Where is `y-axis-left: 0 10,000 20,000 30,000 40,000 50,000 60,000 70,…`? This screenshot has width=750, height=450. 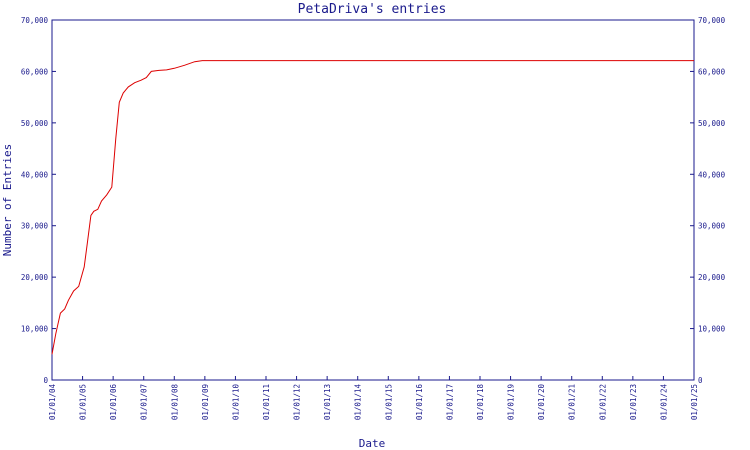 y-axis-left: 0 10,000 20,000 30,000 40,000 50,000 60,000 70,… is located at coordinates (38, 200).